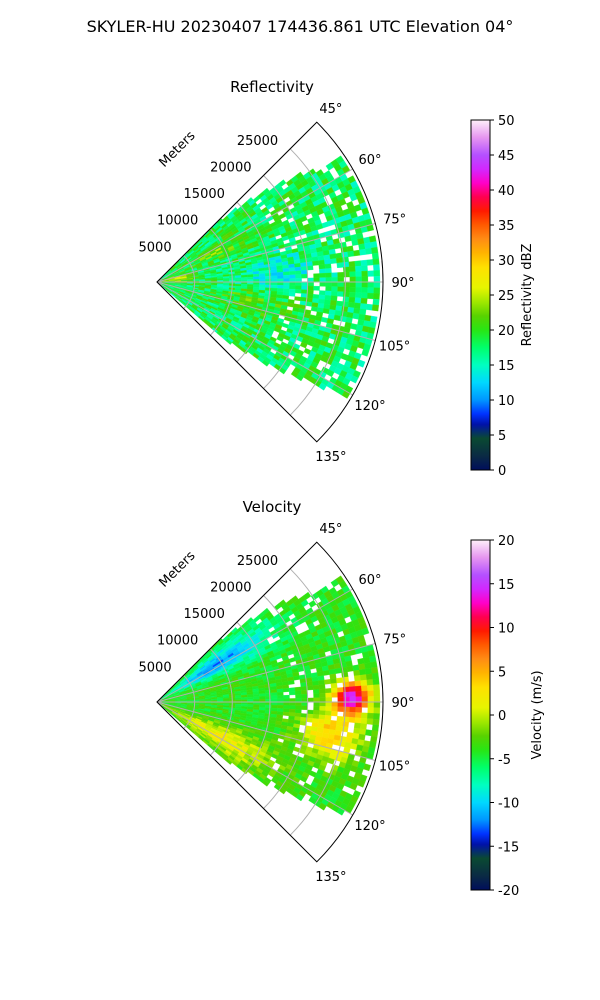  I want to click on azimuth-tick-label: 135°, so click(330, 877).